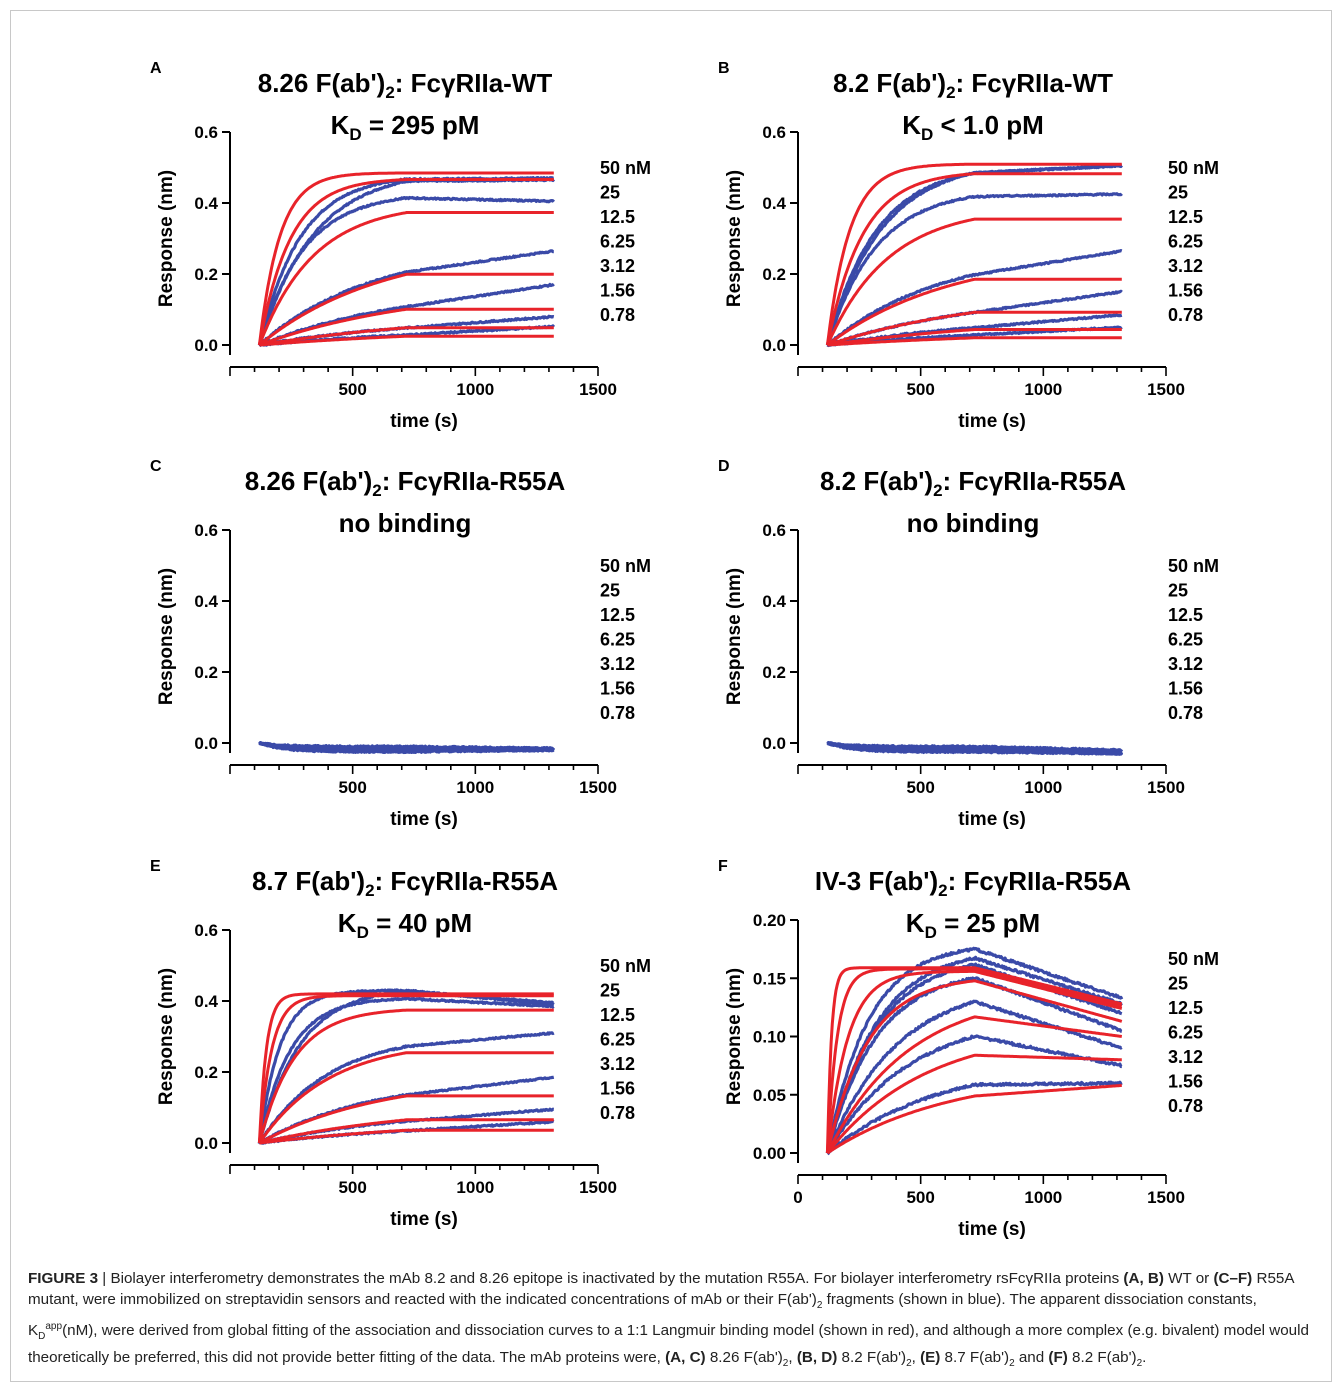 This screenshot has width=1342, height=1392. I want to click on subtitle-text: = 40 pM, so click(420, 923).